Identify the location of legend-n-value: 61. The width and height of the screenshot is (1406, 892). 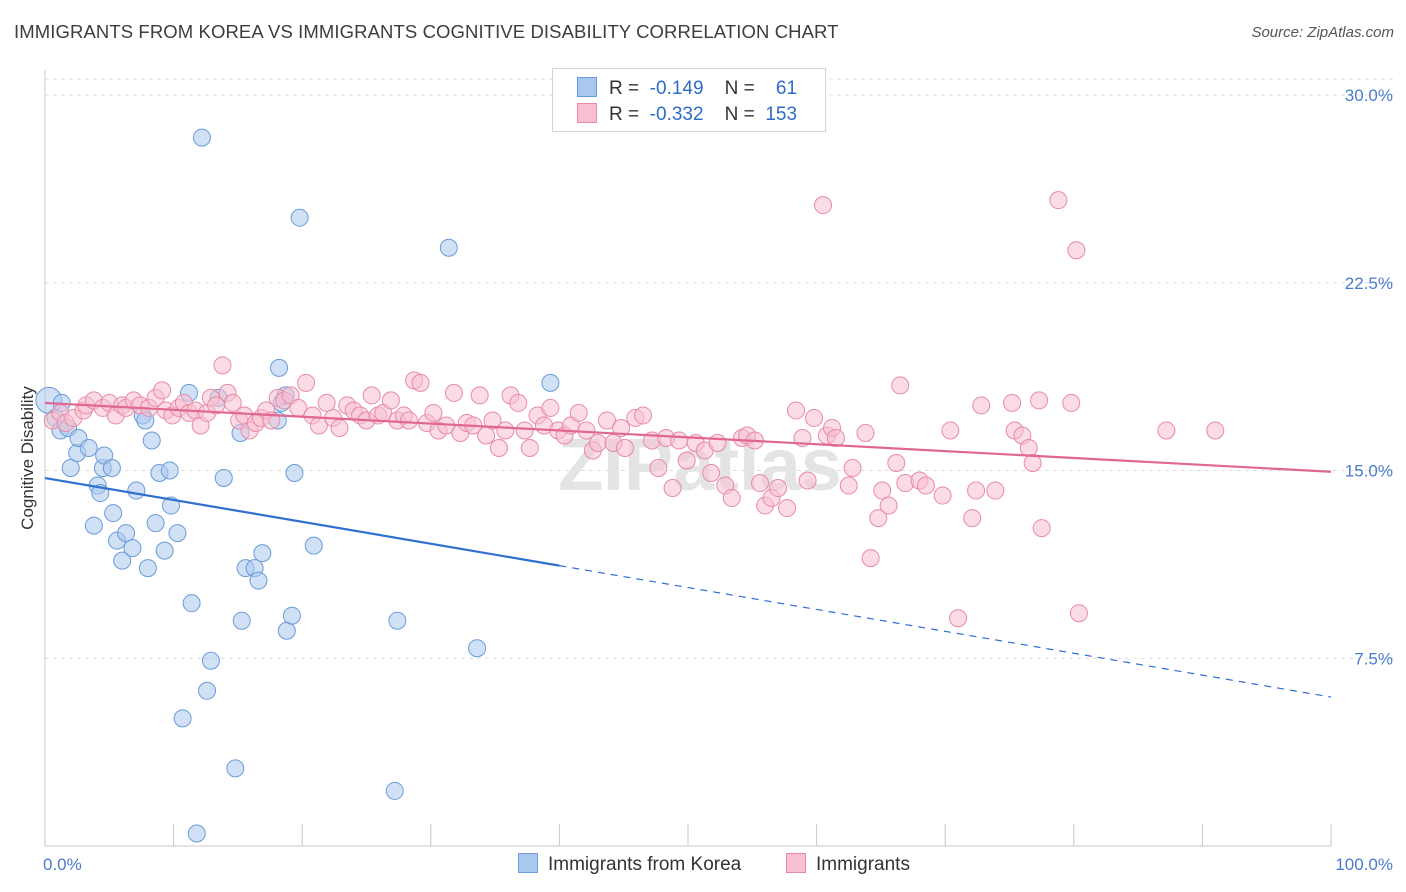
(786, 88).